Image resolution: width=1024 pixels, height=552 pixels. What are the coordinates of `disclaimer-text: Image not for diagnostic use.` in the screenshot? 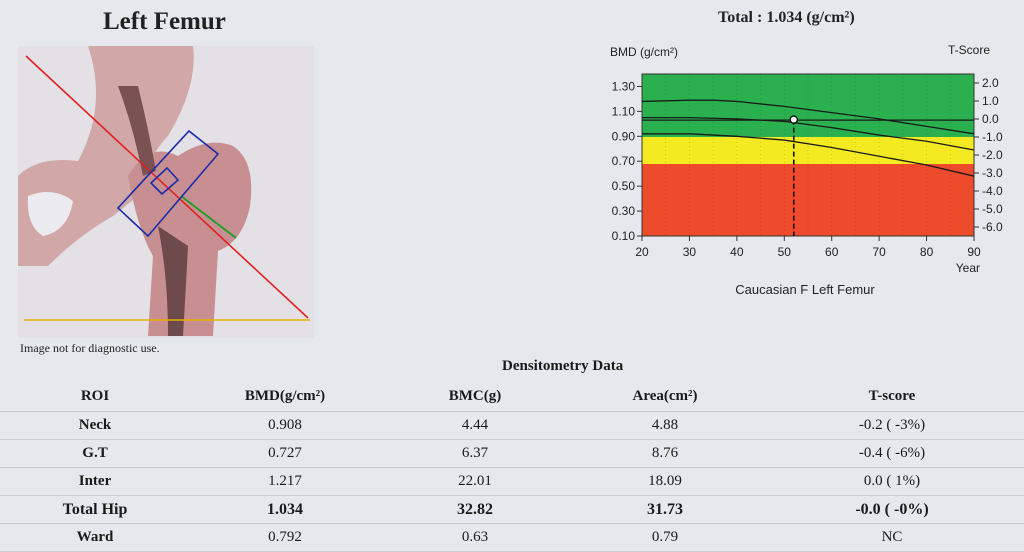 It's located at (90, 348).